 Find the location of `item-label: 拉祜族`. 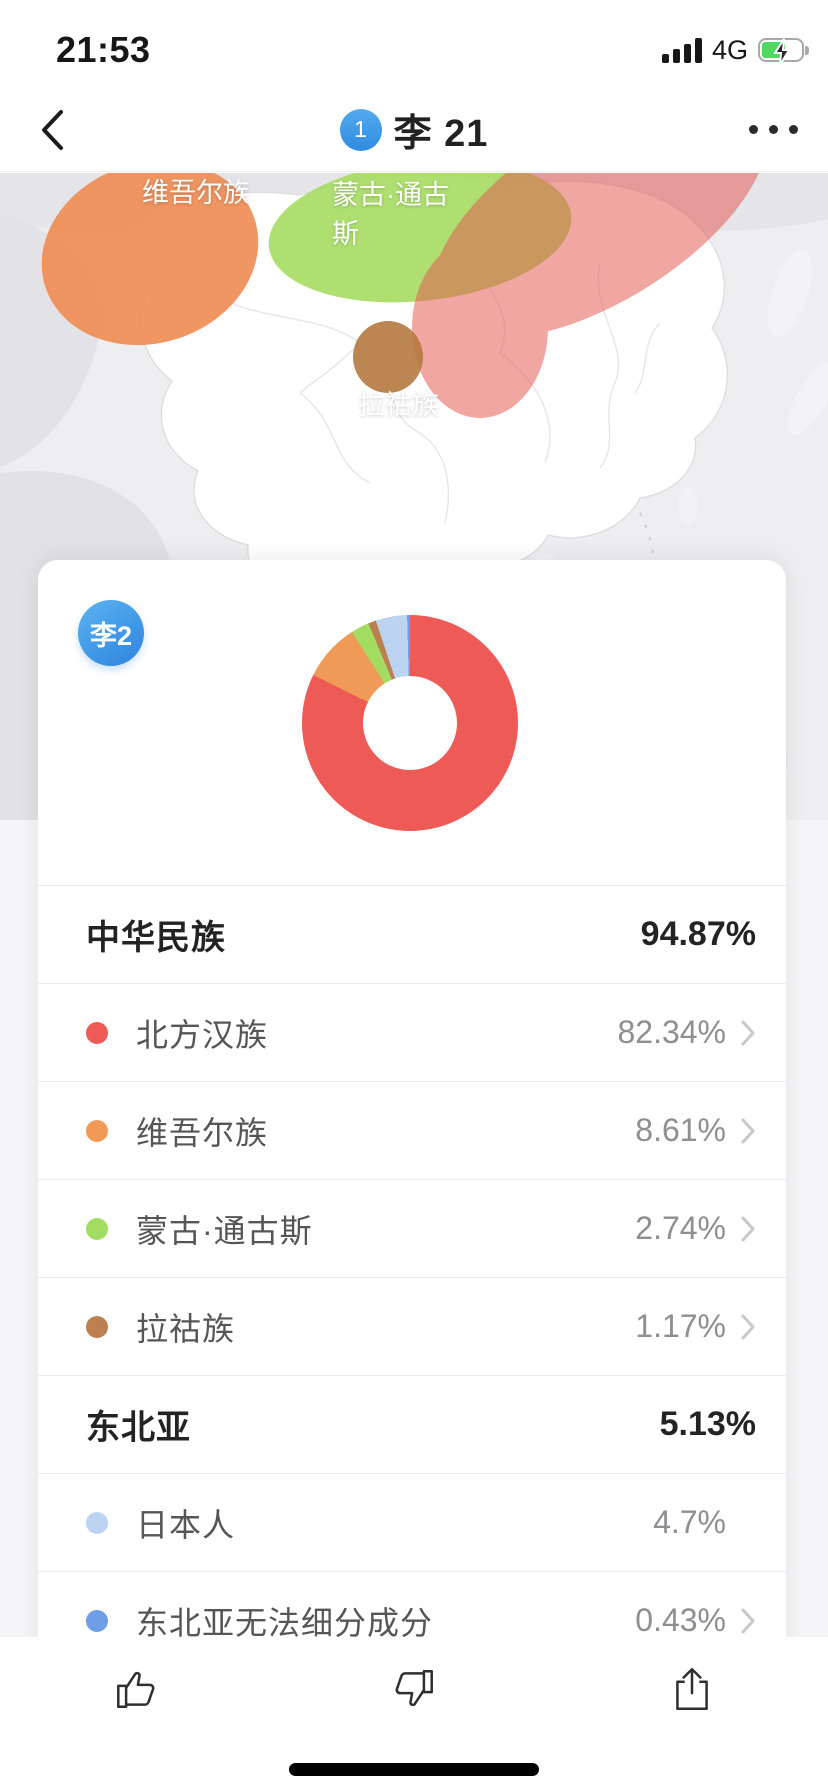

item-label: 拉祜族 is located at coordinates (186, 1328).